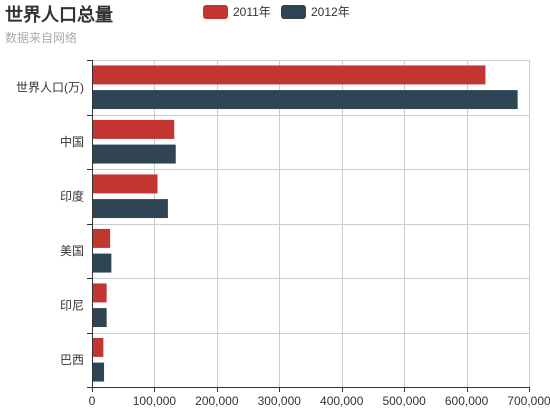 The height and width of the screenshot is (420, 550). Describe the element at coordinates (280, 401) in the screenshot. I see `x-tick-label: 300,000` at that location.